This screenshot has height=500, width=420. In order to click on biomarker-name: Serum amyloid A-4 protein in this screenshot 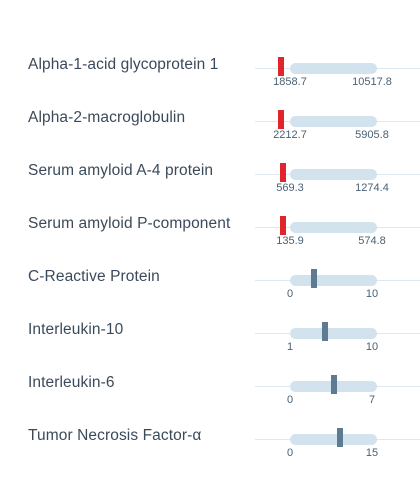, I will do `click(121, 170)`.